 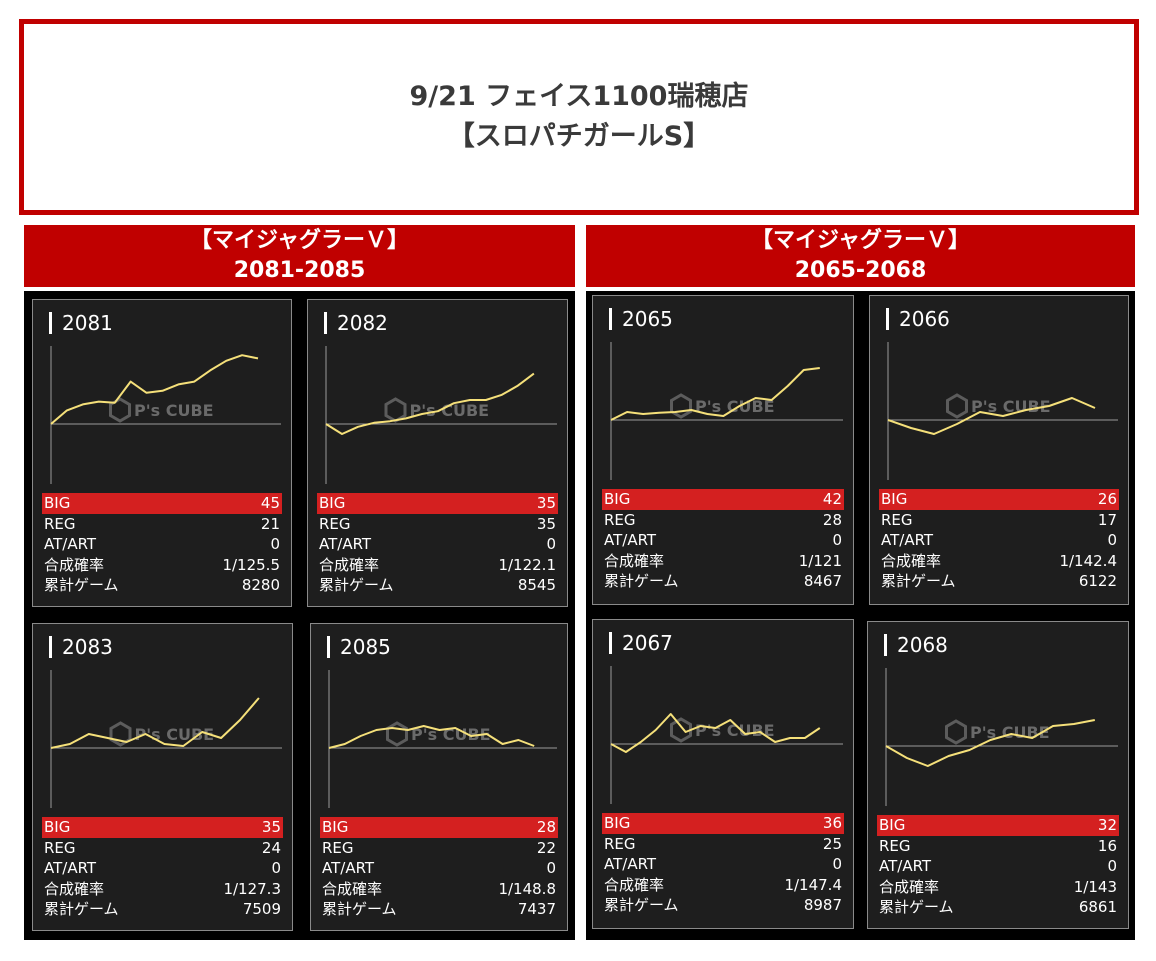 I want to click on stat-value: 42, so click(x=832, y=499).